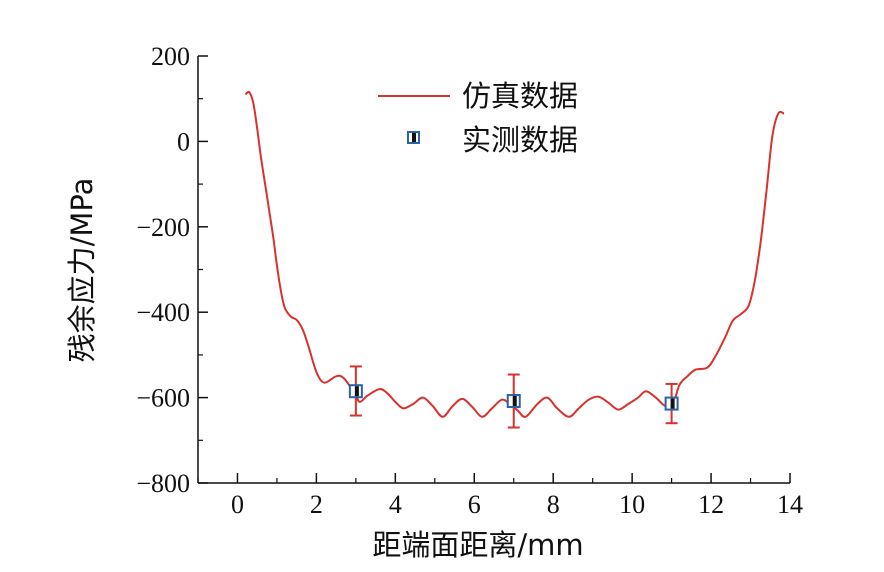  I want to click on x-tick-label: 4, so click(395, 504).